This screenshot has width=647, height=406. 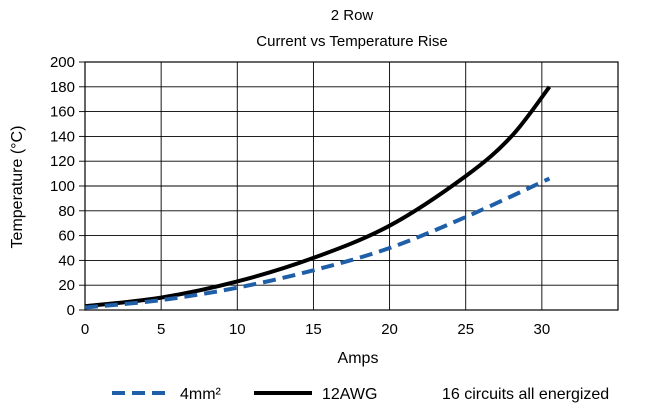 I want to click on x-tick-label: 5, so click(x=161, y=329).